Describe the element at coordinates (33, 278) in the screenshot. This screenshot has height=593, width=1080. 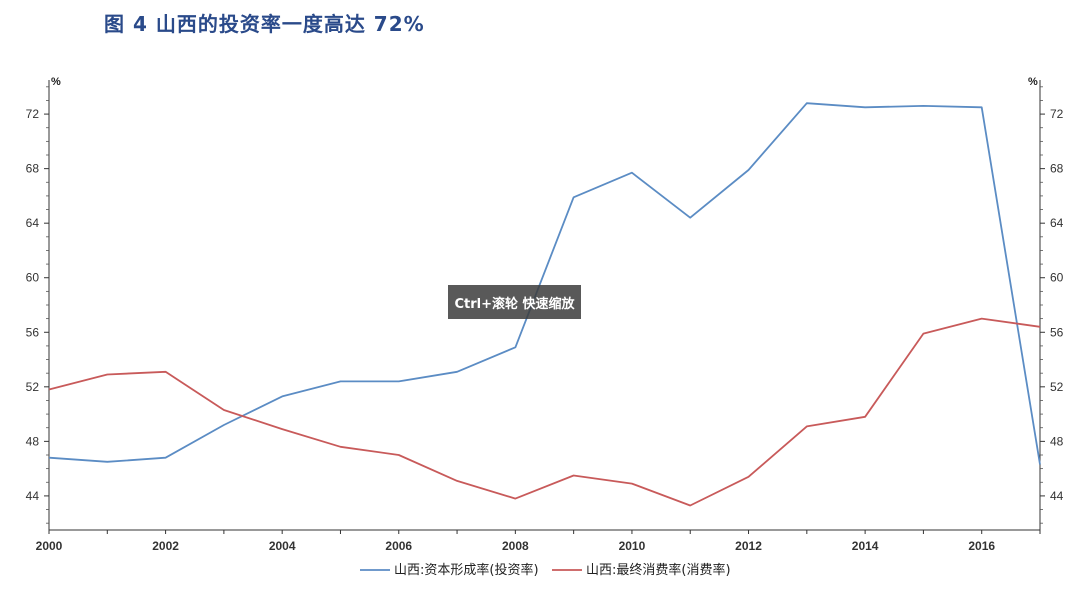
I see `y-tick-label-left: 60` at that location.